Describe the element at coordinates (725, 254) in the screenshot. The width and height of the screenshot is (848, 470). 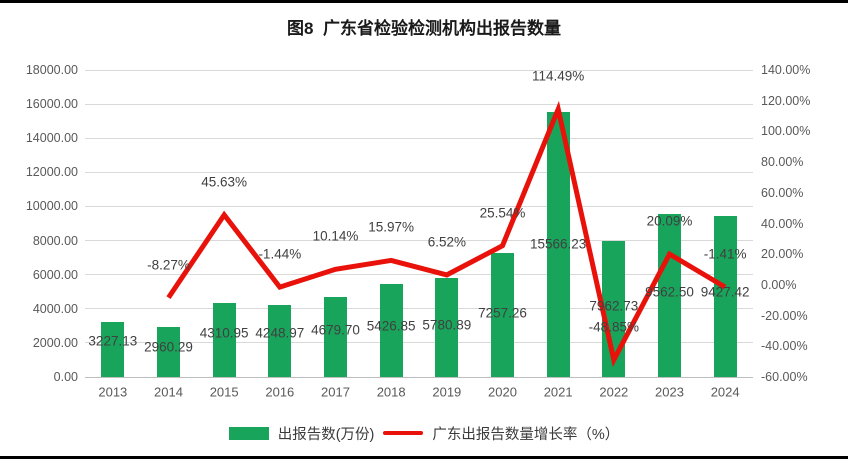
I see `line-point-label: -1.41%` at that location.